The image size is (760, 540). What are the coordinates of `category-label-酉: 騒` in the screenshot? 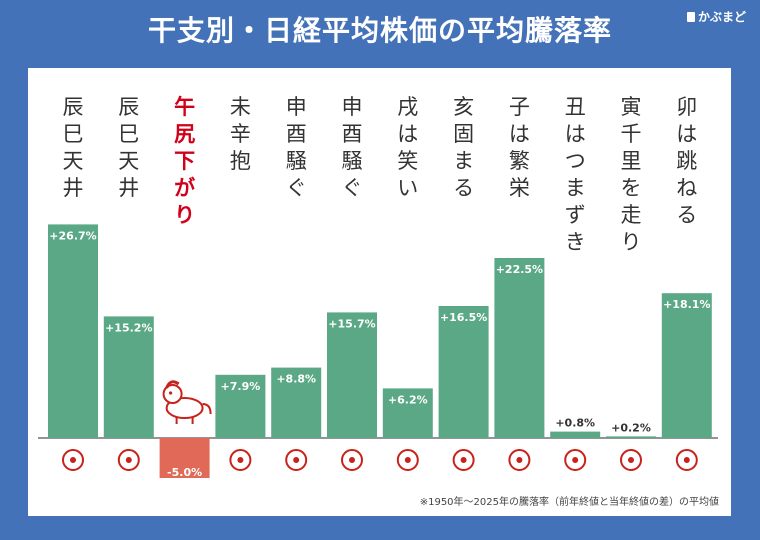 It's located at (352, 161).